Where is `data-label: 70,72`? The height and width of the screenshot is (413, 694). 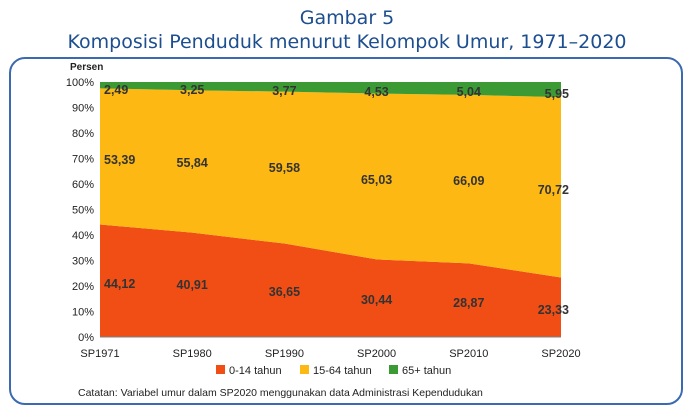
data-label: 70,72 is located at coordinates (553, 190).